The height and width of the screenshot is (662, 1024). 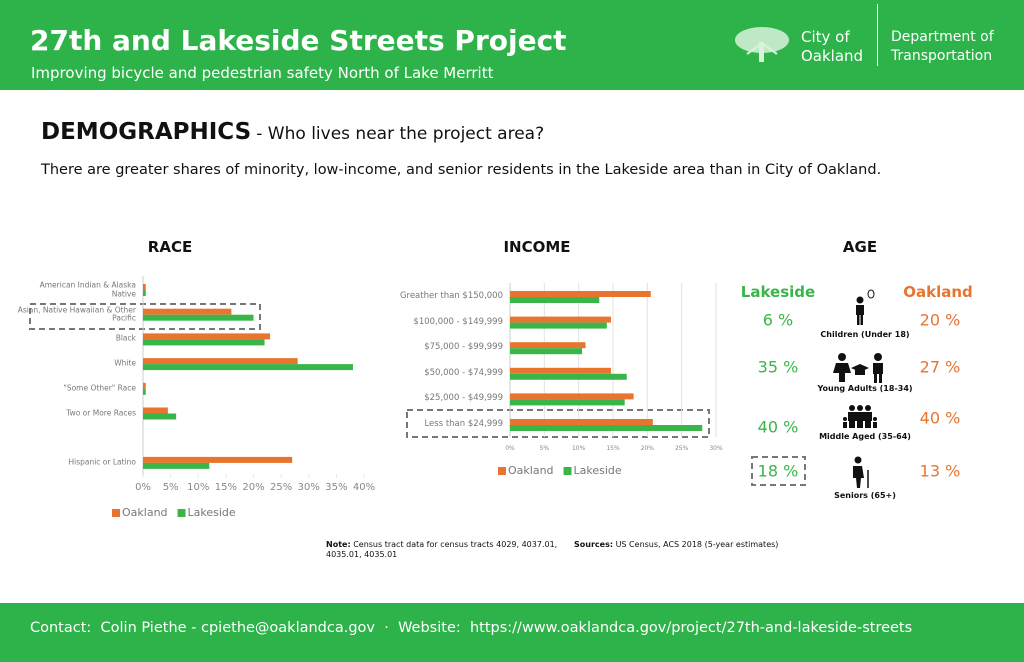 What do you see at coordinates (832, 56) in the screenshot?
I see `logo-text: Oakland` at bounding box center [832, 56].